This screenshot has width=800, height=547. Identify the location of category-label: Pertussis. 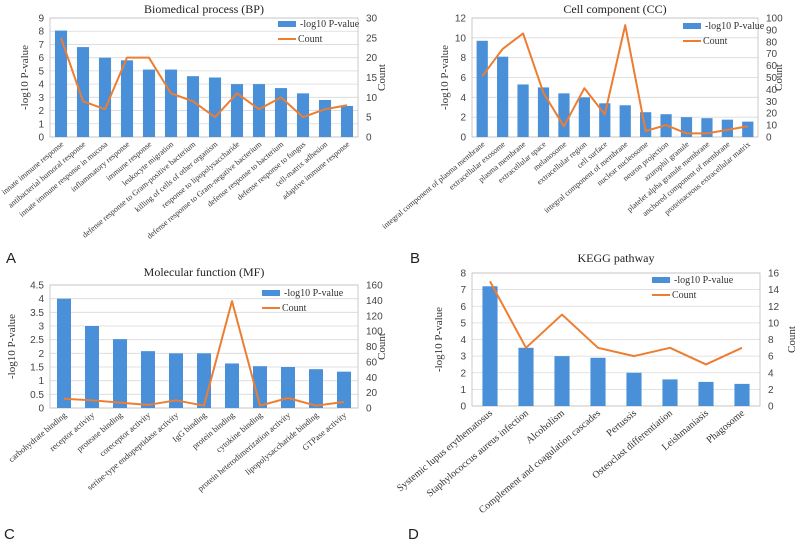
(622, 423).